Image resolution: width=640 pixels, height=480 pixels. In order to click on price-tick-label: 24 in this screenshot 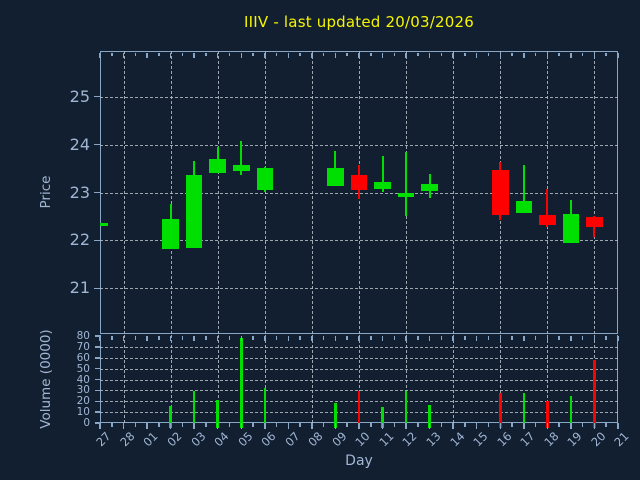, I will do `click(79, 144)`.